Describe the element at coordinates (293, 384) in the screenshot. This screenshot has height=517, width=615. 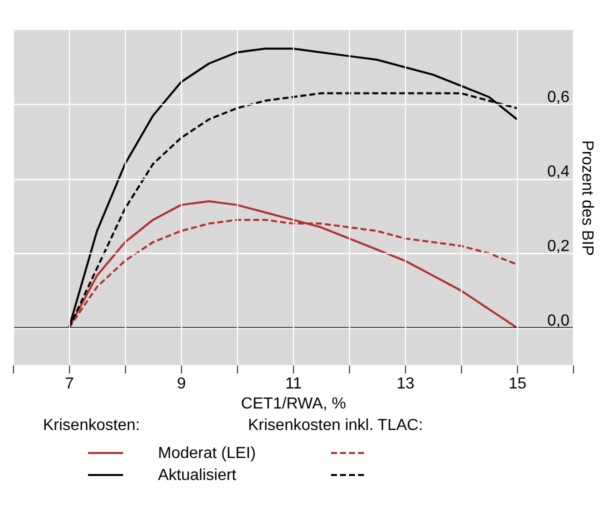
I see `x-tick-label: 11` at that location.